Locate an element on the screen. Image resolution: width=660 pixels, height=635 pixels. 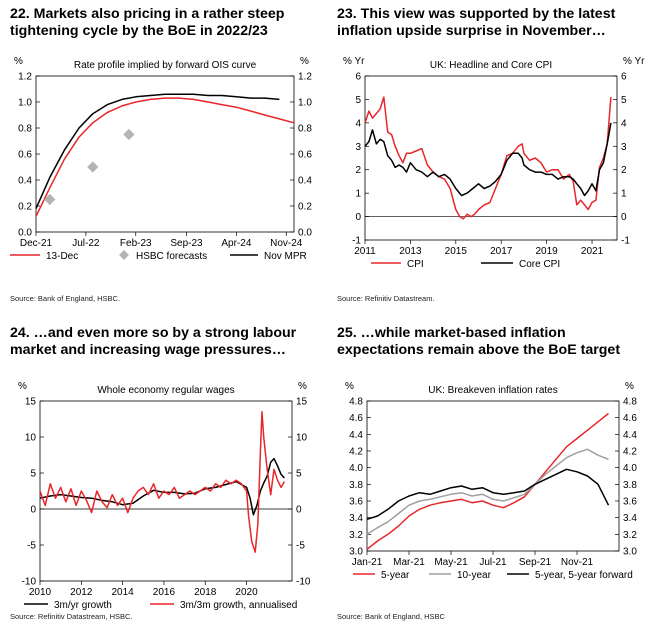
panel-heading-line1: 24. …and even more so by a strong labour is located at coordinates (153, 333).